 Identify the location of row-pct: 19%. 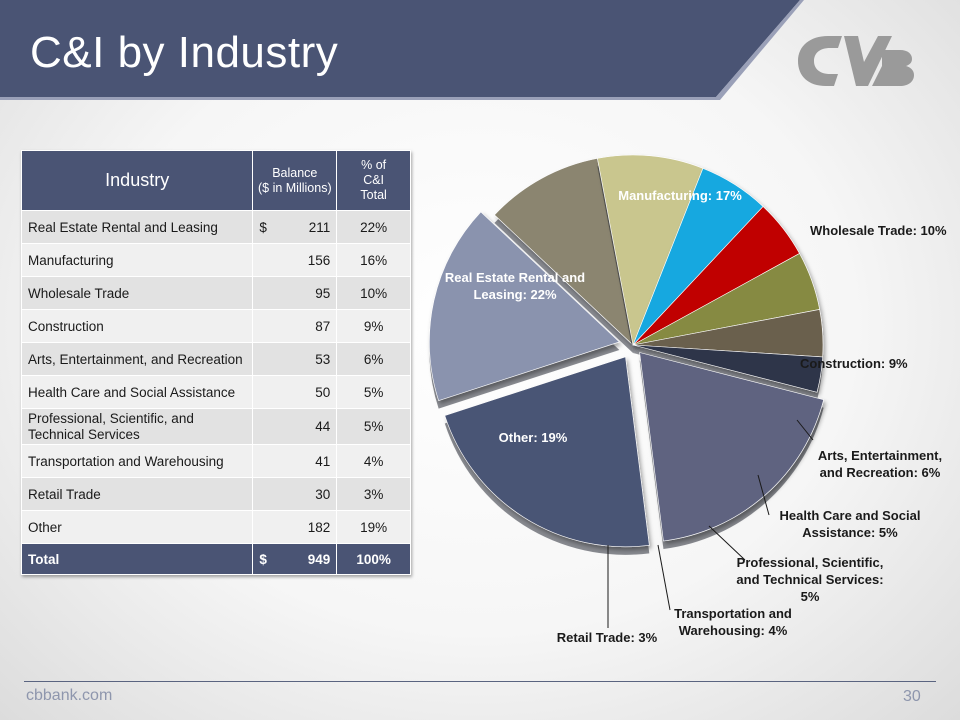
(373, 527).